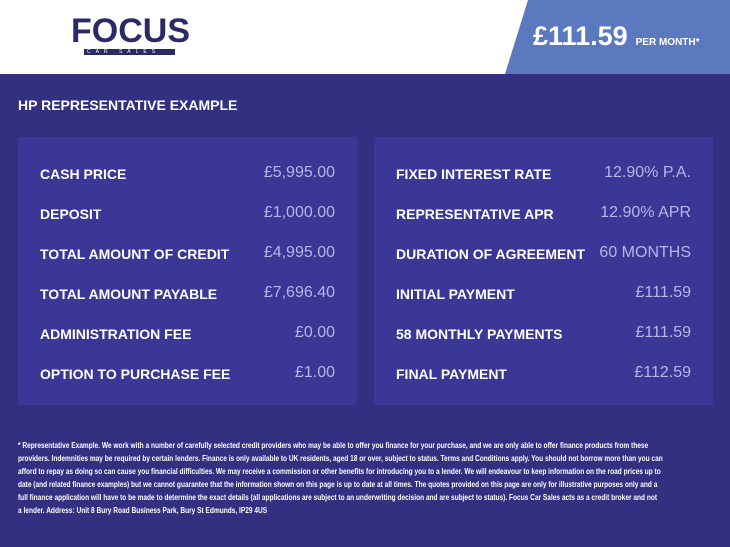 This screenshot has height=547, width=730. I want to click on finance-value: £0.00, so click(314, 332).